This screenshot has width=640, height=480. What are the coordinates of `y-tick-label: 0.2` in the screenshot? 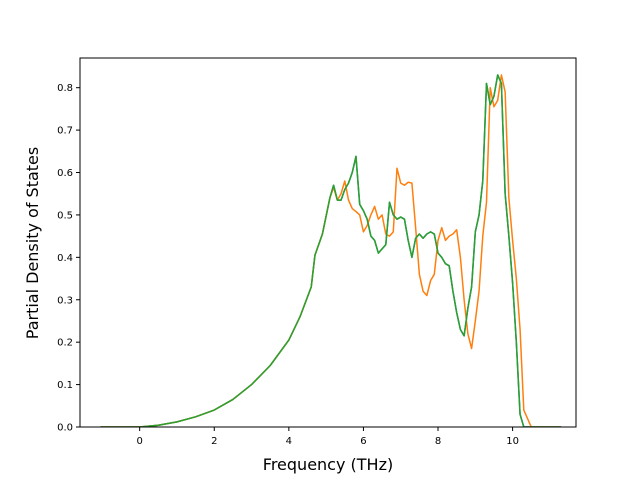 It's located at (65, 343).